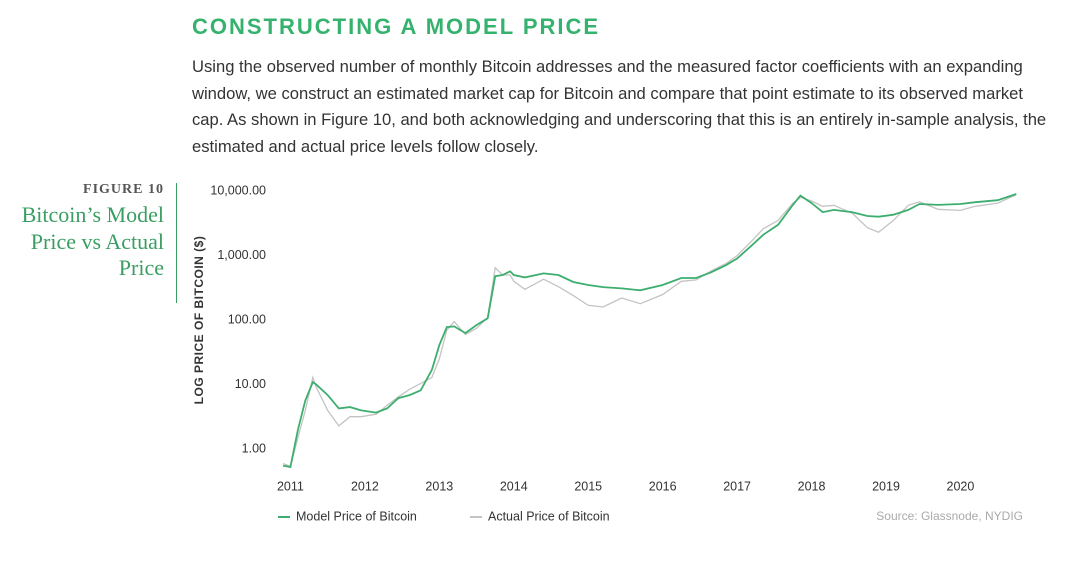  I want to click on x-tick-label: 2013, so click(439, 486).